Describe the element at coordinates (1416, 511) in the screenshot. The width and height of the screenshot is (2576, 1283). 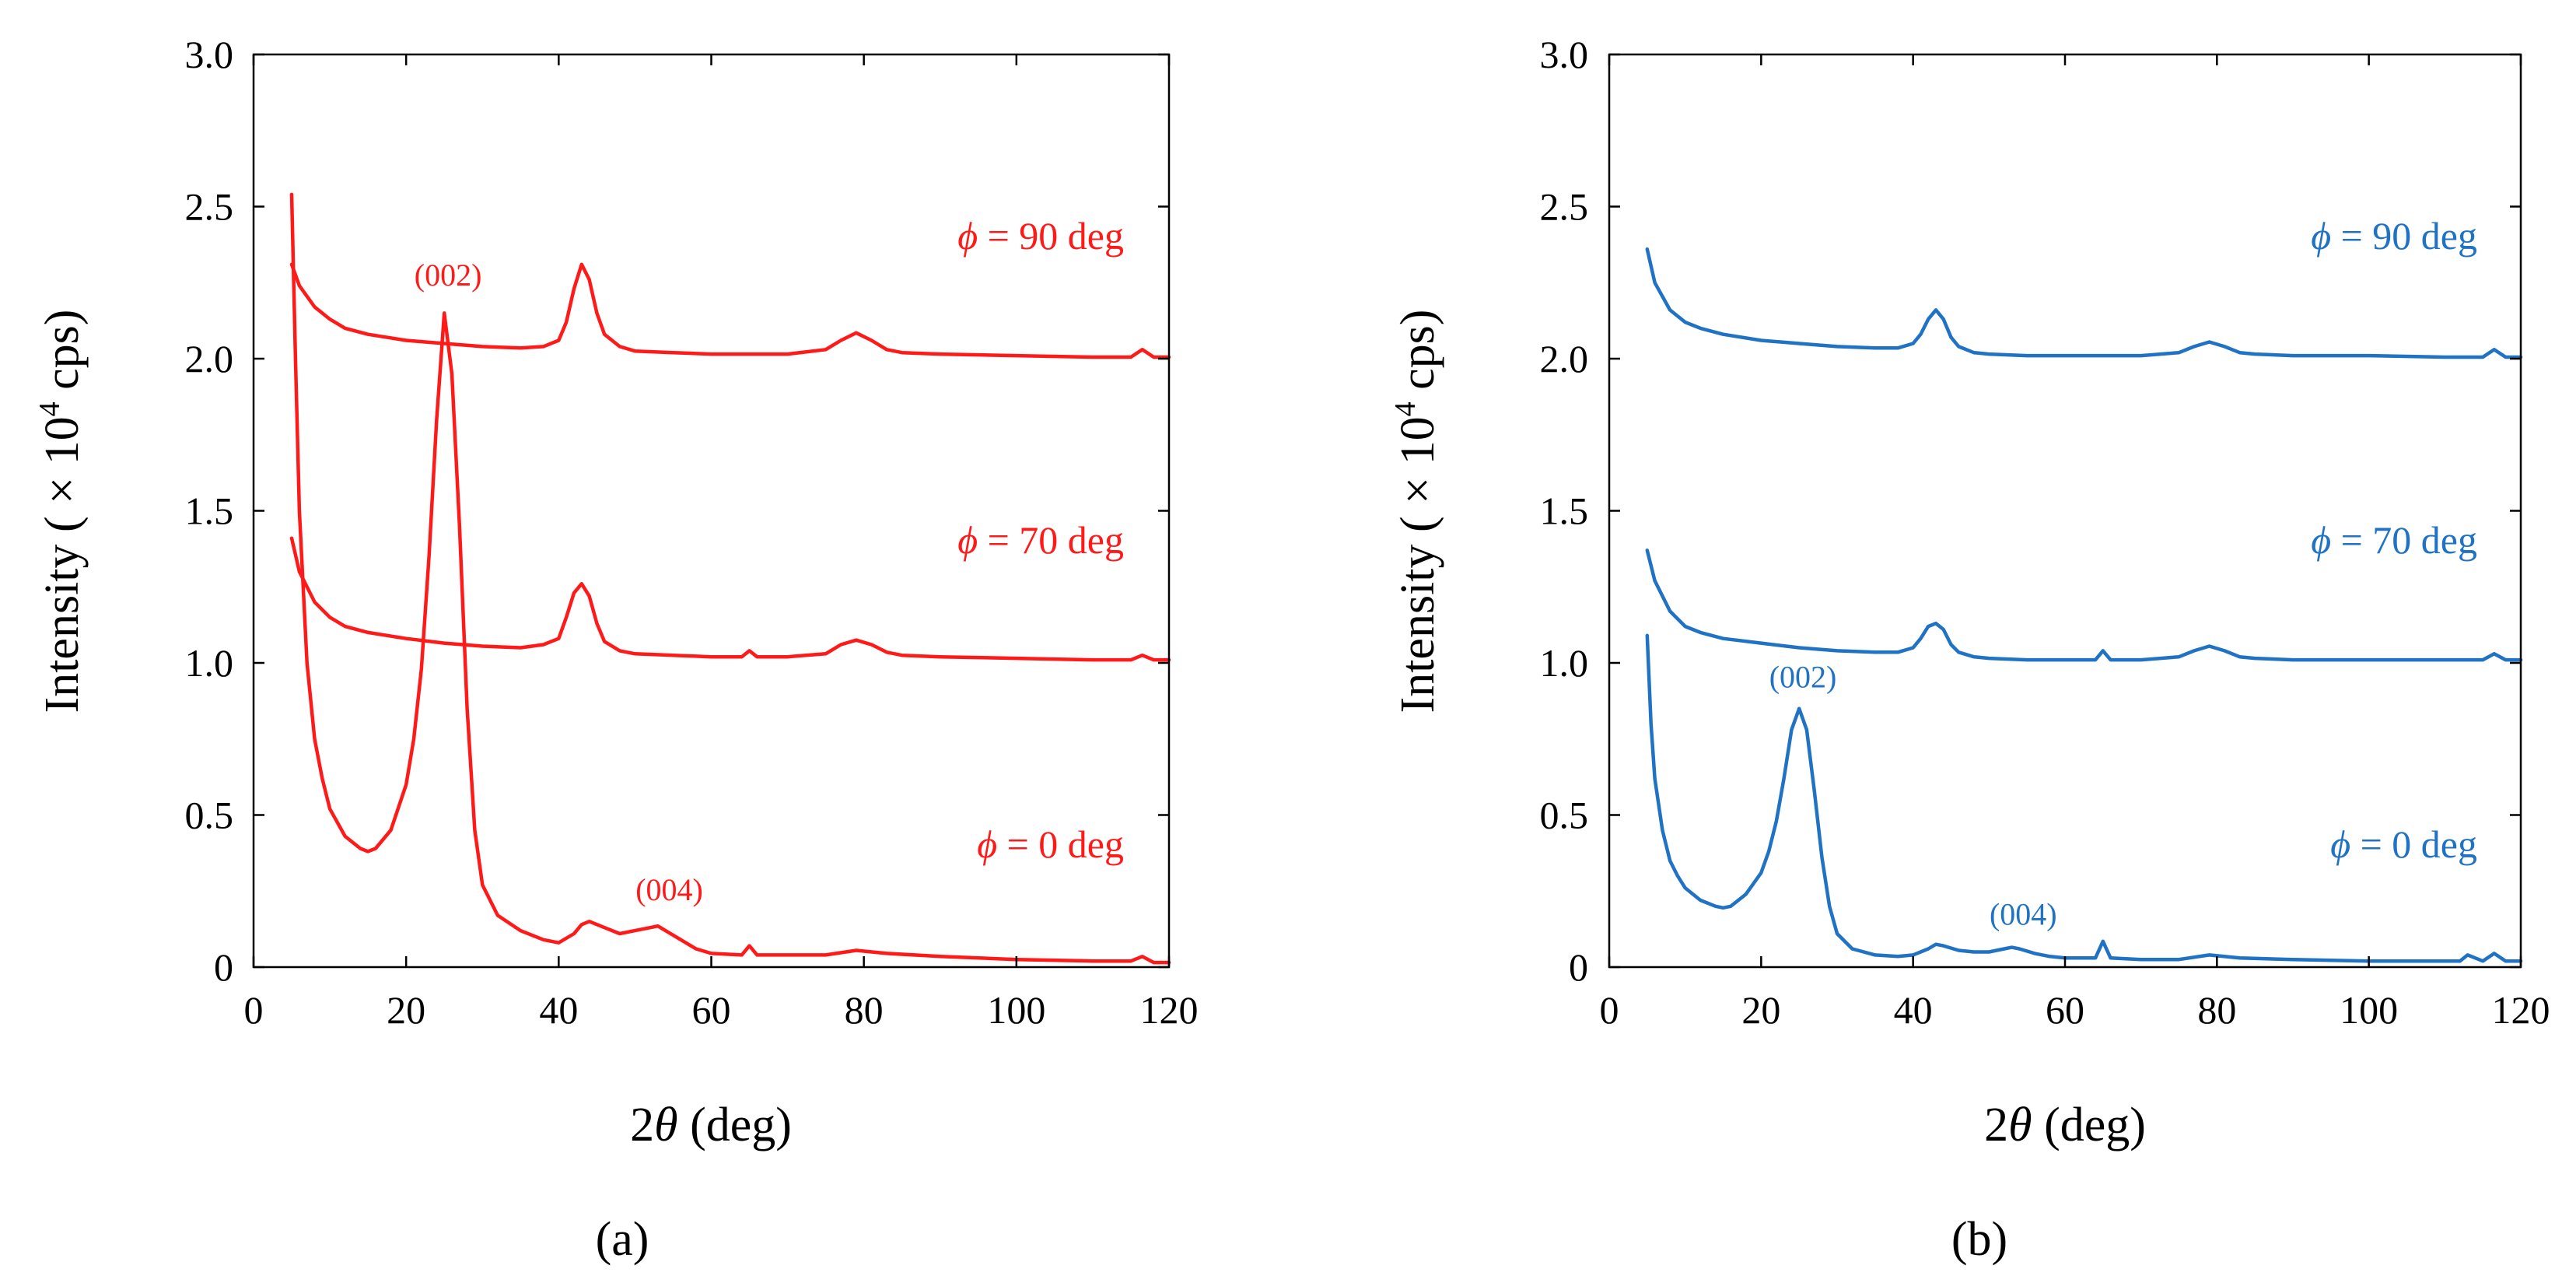
I see `y-axis-label-b: Intensity ( × 104 cps)` at that location.